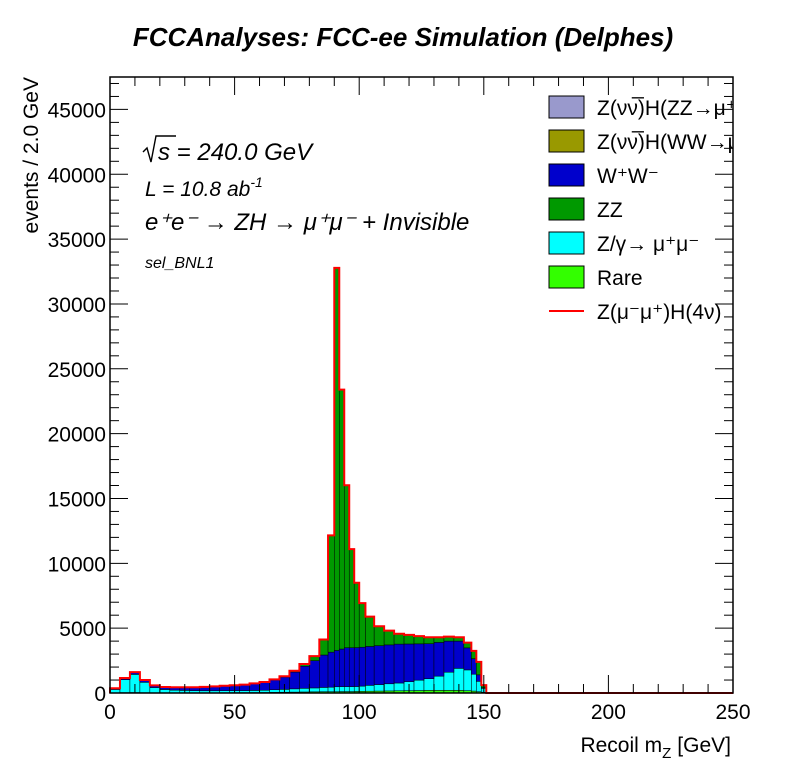  Describe the element at coordinates (628, 176) in the screenshot. I see `legend-label: W⁺W⁻` at that location.